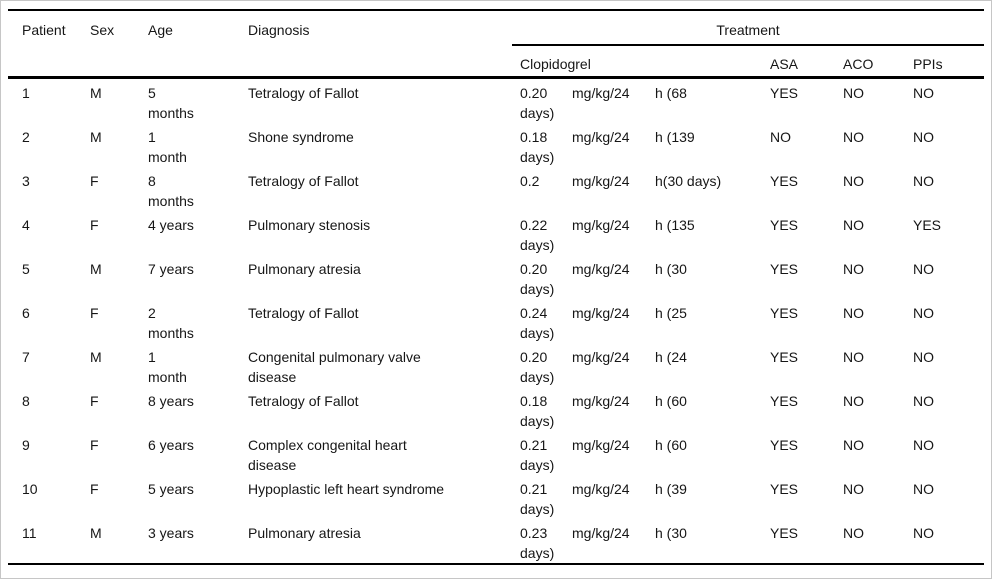 The height and width of the screenshot is (579, 992). Describe the element at coordinates (304, 532) in the screenshot. I see `cell-diagnosis: Pulmonary atresia` at that location.